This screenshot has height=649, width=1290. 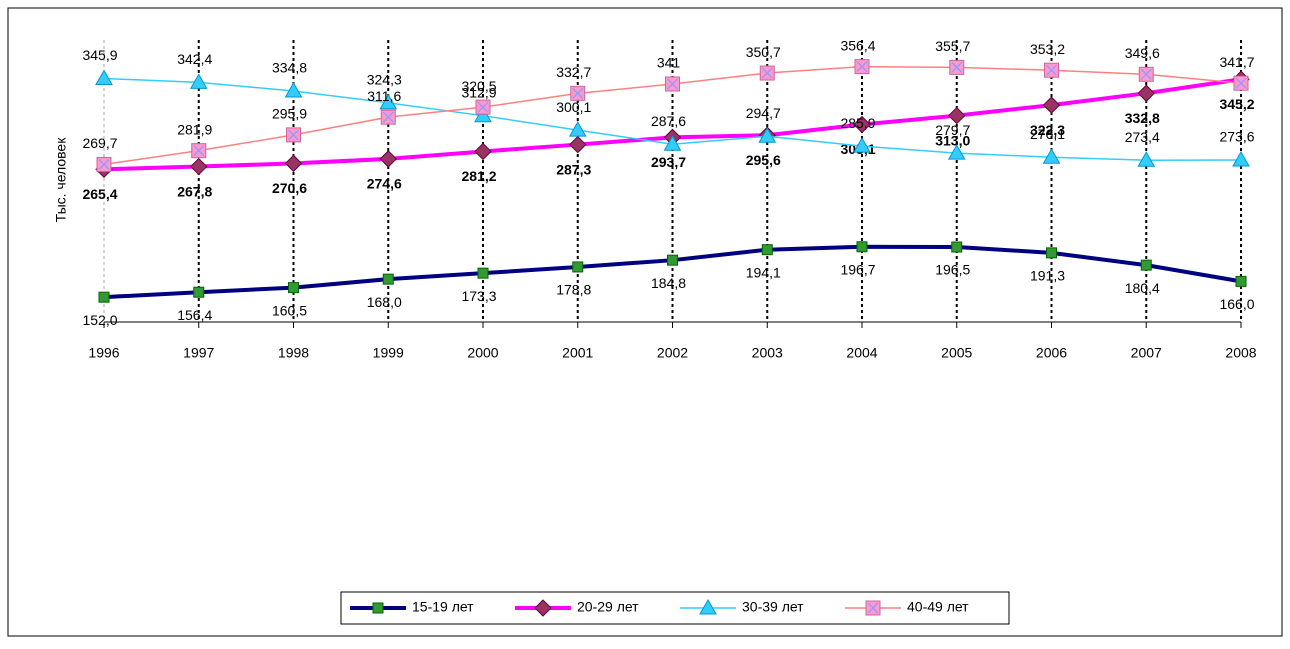 I want to click on data-label: 311,6, so click(x=384, y=96).